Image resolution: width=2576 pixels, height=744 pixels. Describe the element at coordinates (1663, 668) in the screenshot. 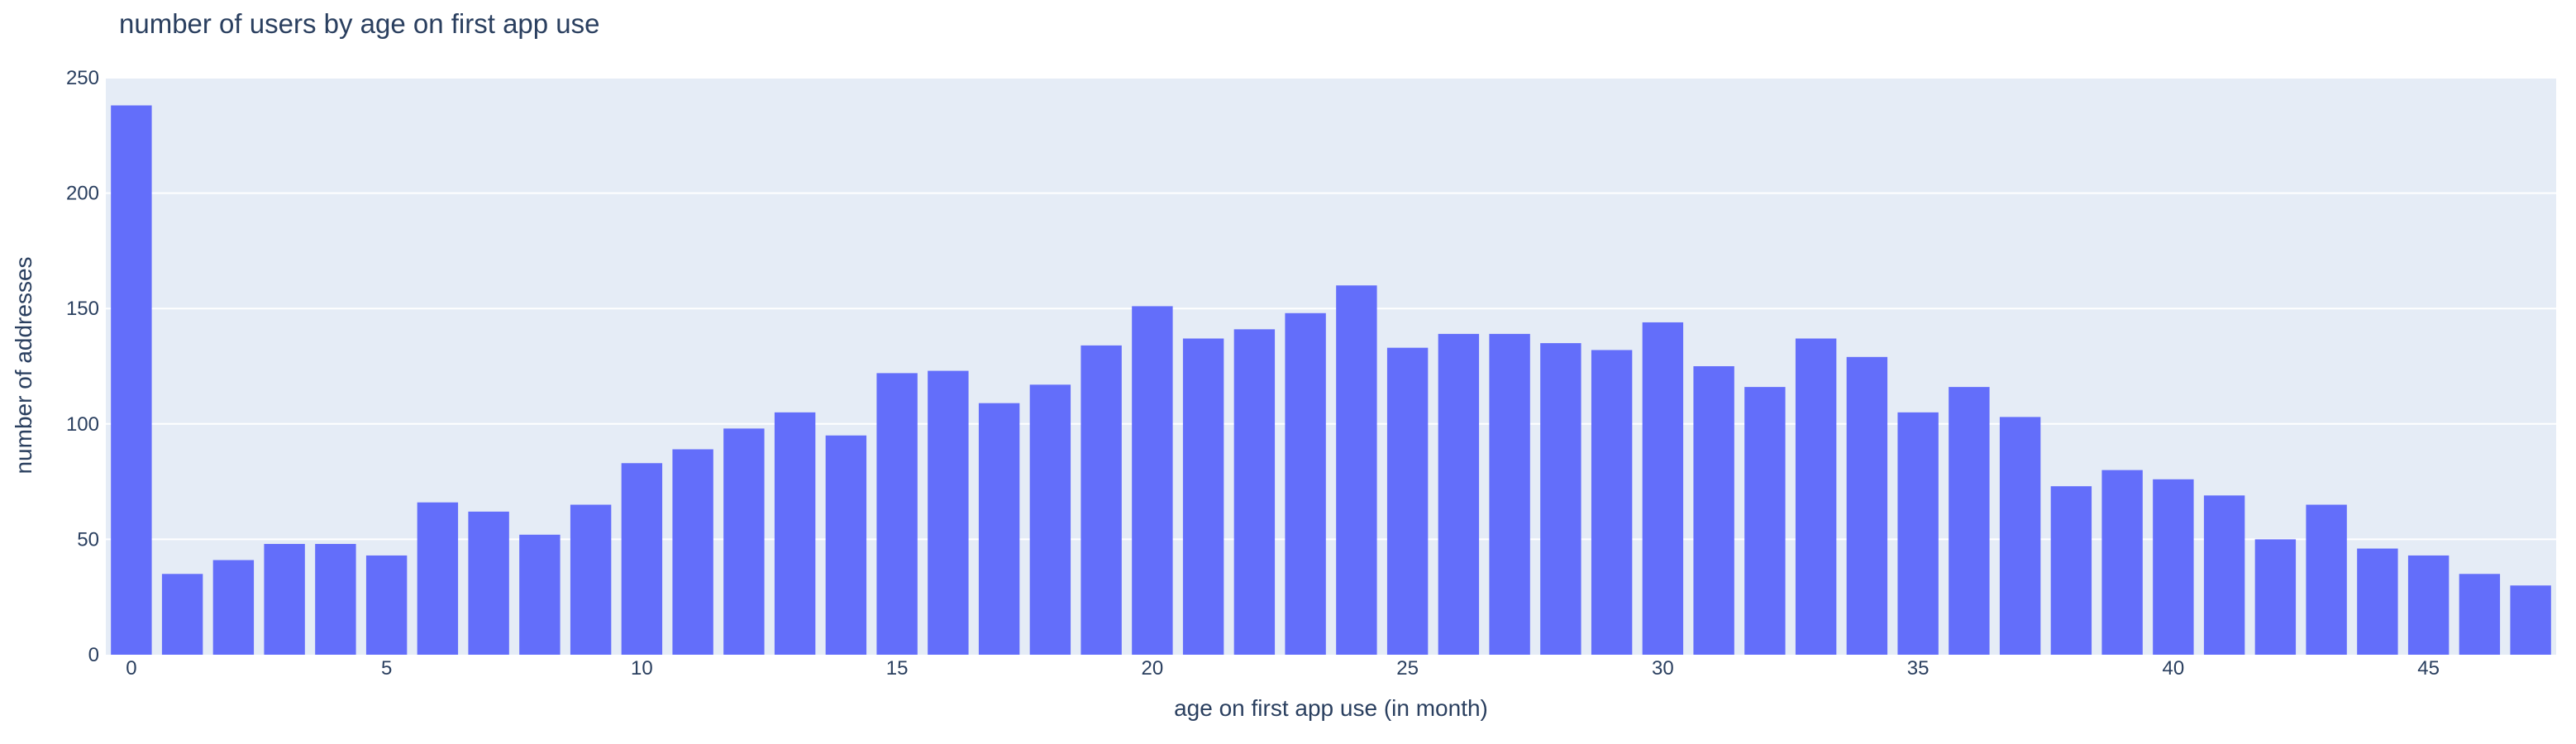

I see `x-tick-label: 30` at that location.